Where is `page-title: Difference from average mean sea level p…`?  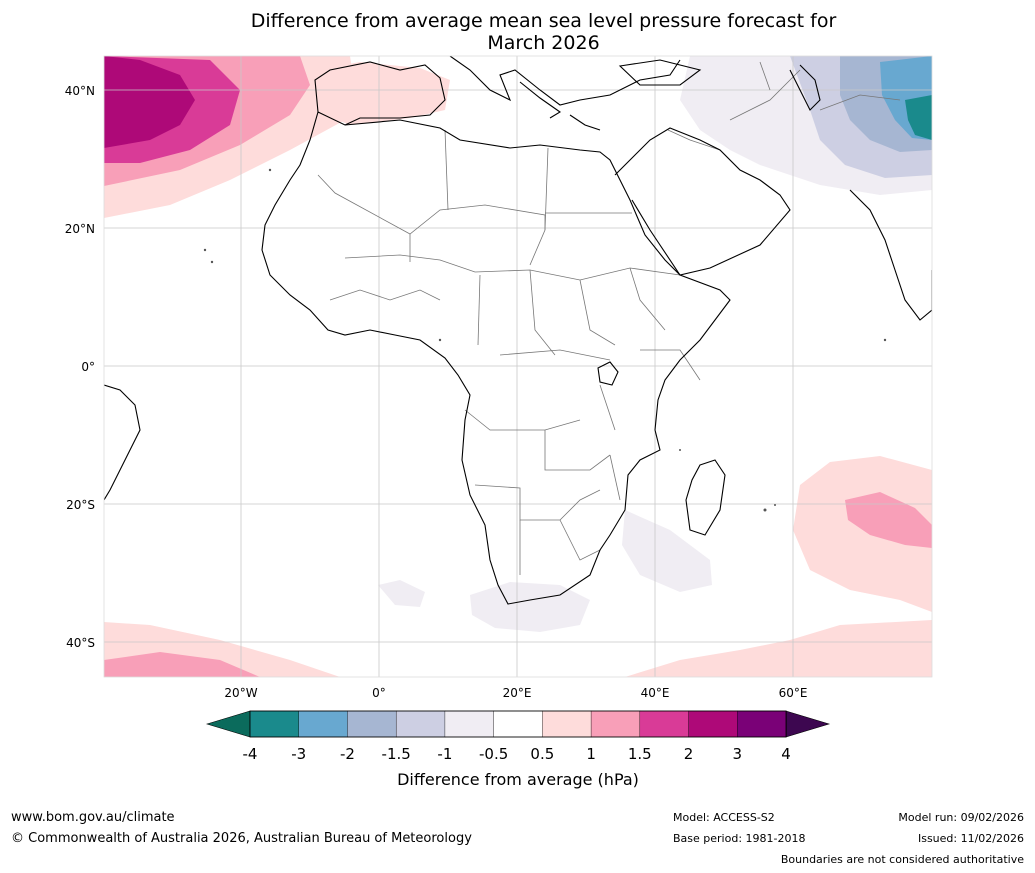 page-title: Difference from average mean sea level p… is located at coordinates (517, 32).